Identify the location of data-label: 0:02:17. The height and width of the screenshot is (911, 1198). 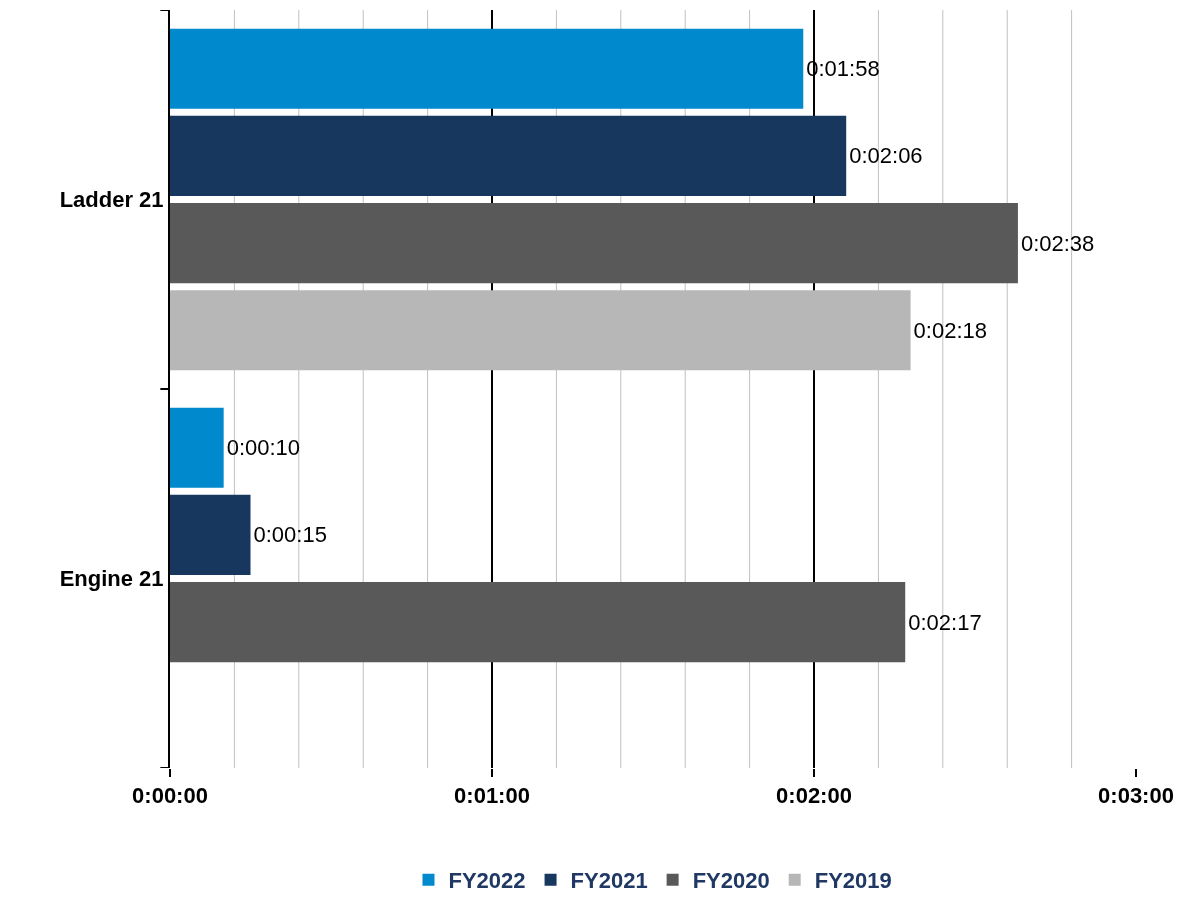
(945, 622).